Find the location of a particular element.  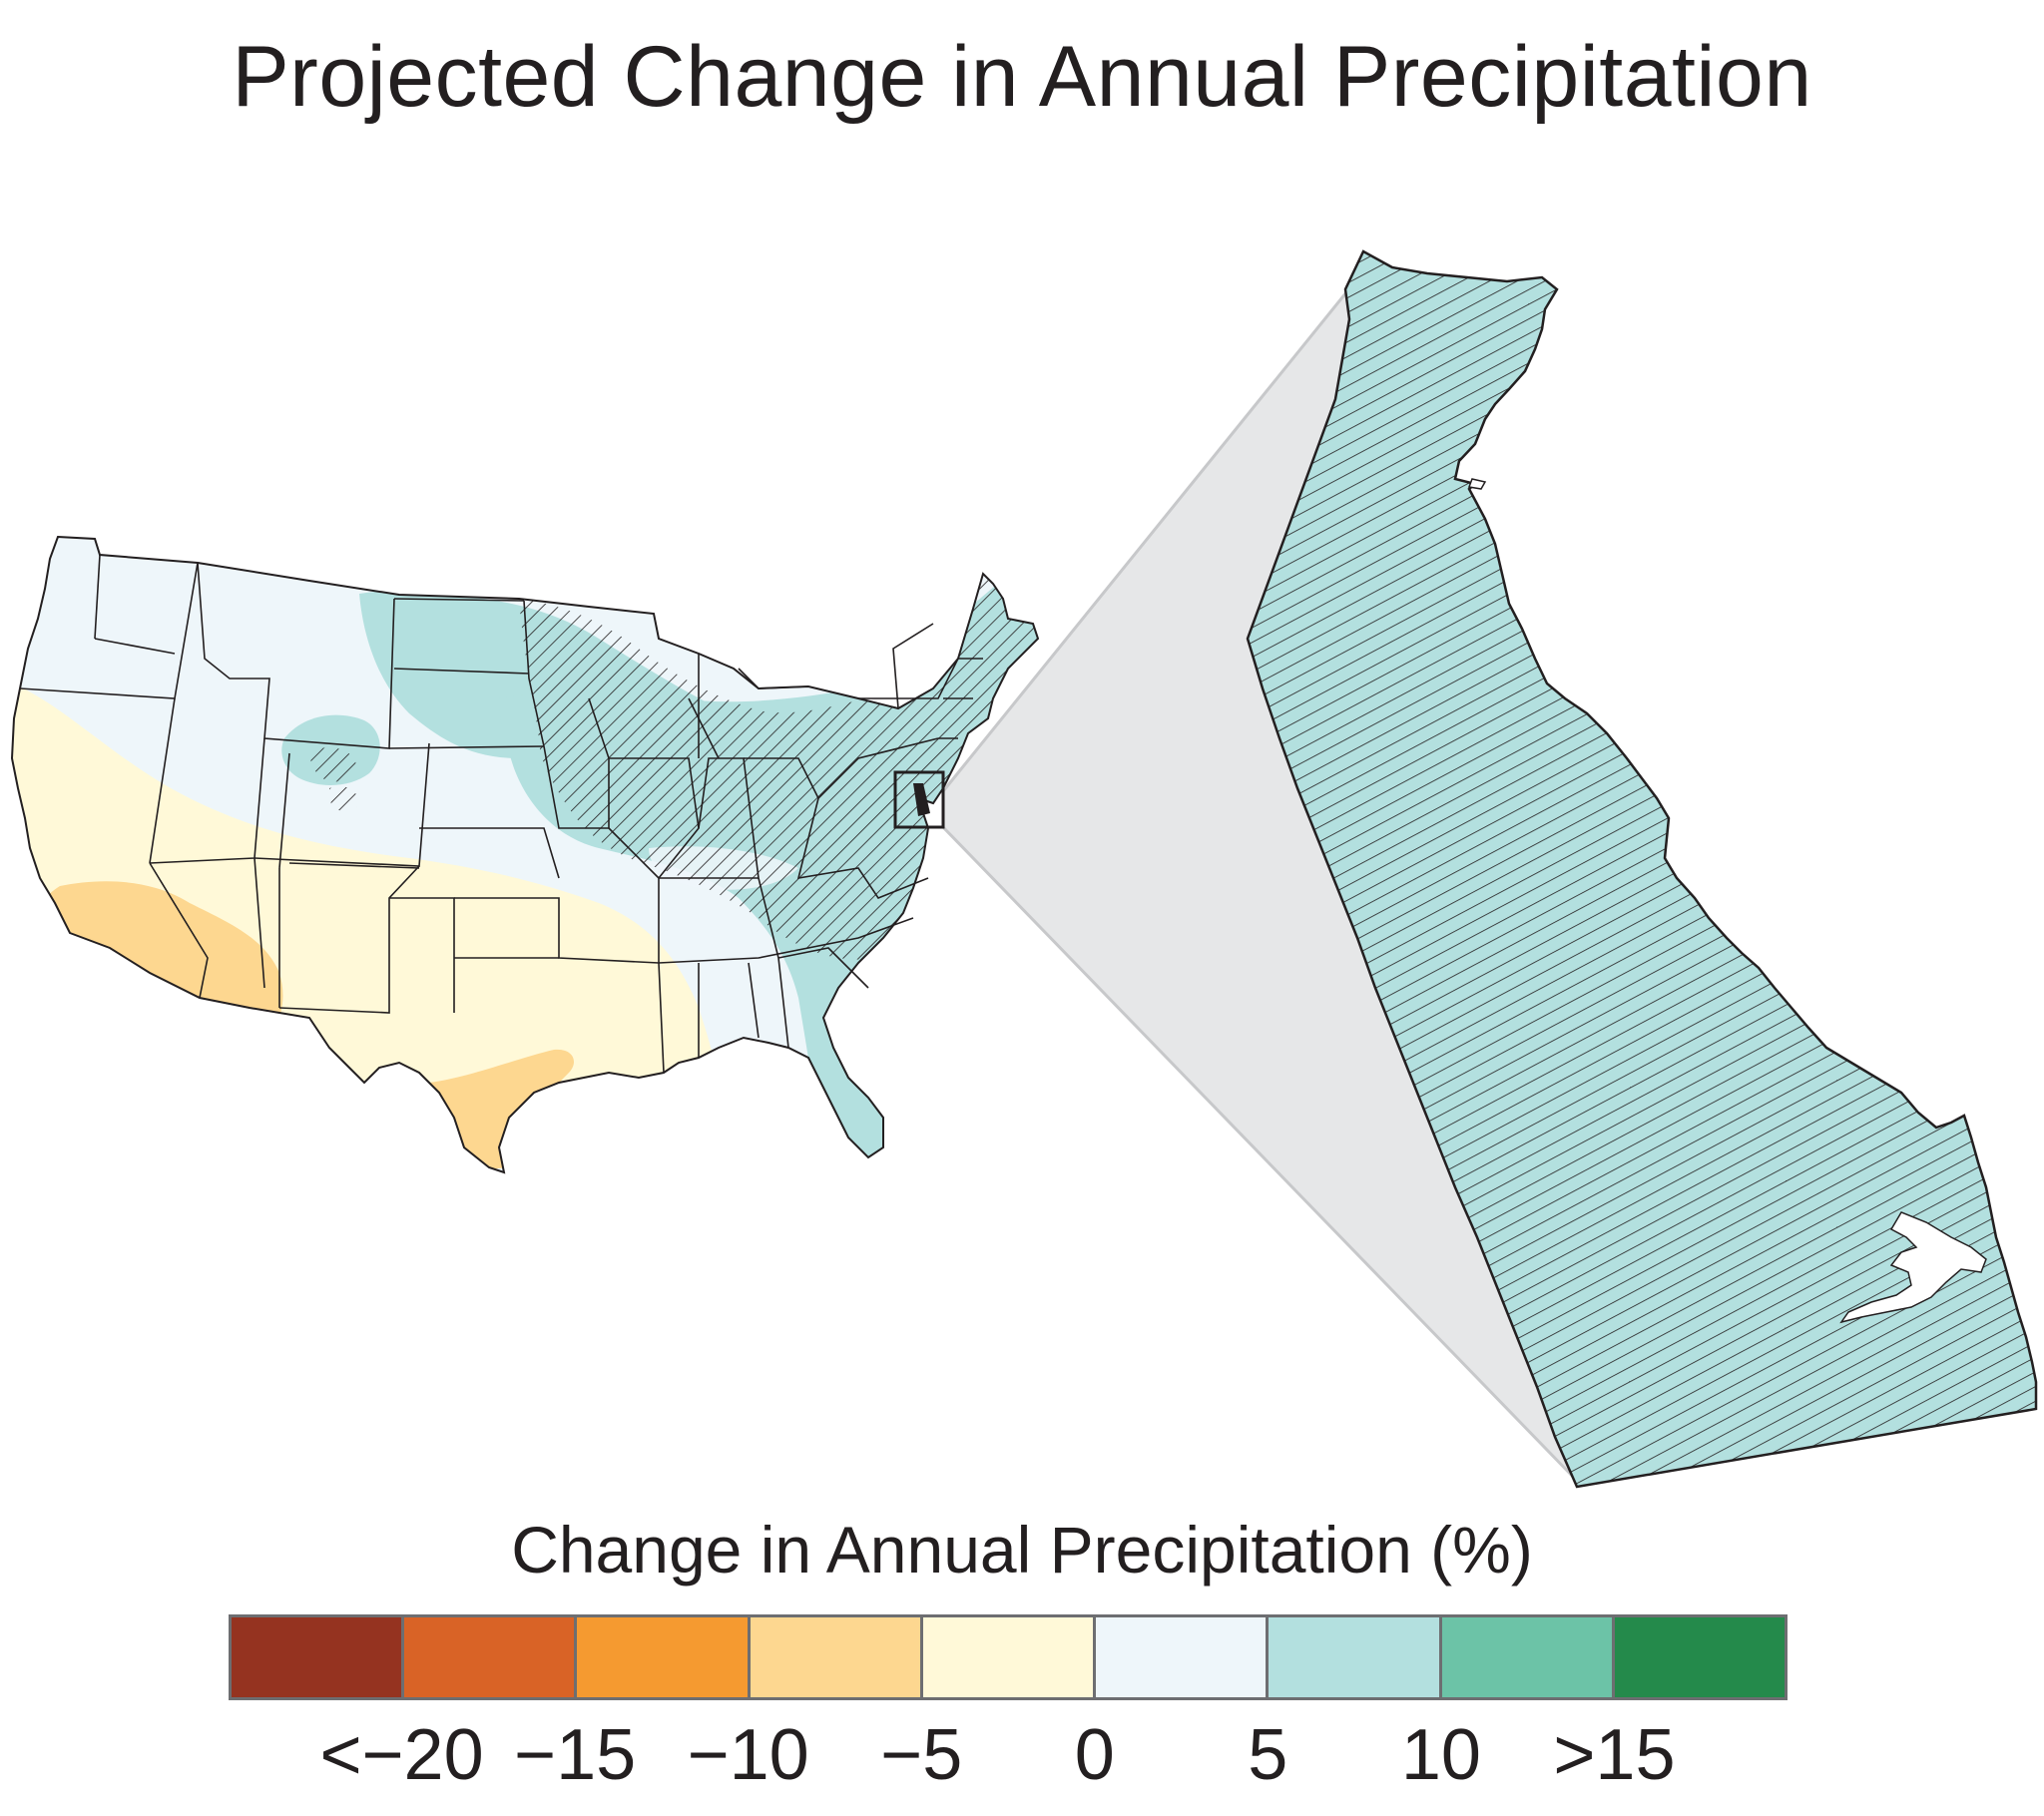

state-borders is located at coordinates (501, 814).